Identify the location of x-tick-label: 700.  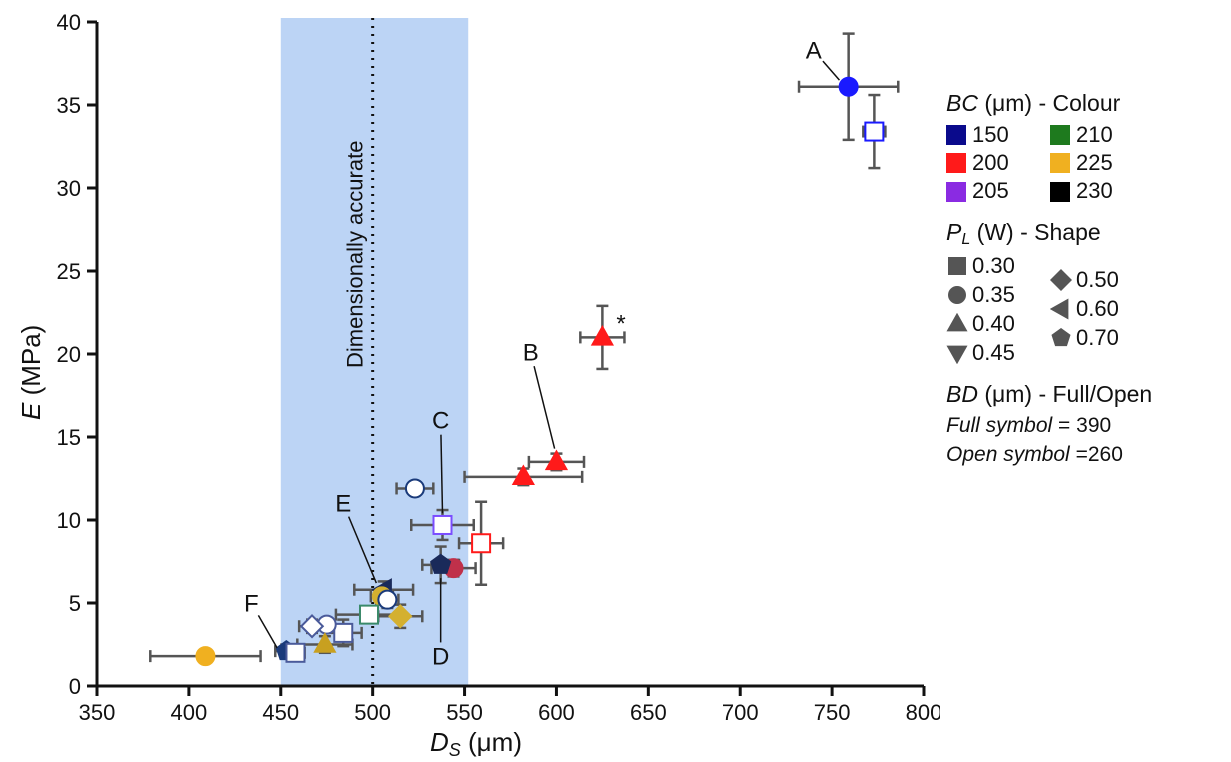
(740, 712).